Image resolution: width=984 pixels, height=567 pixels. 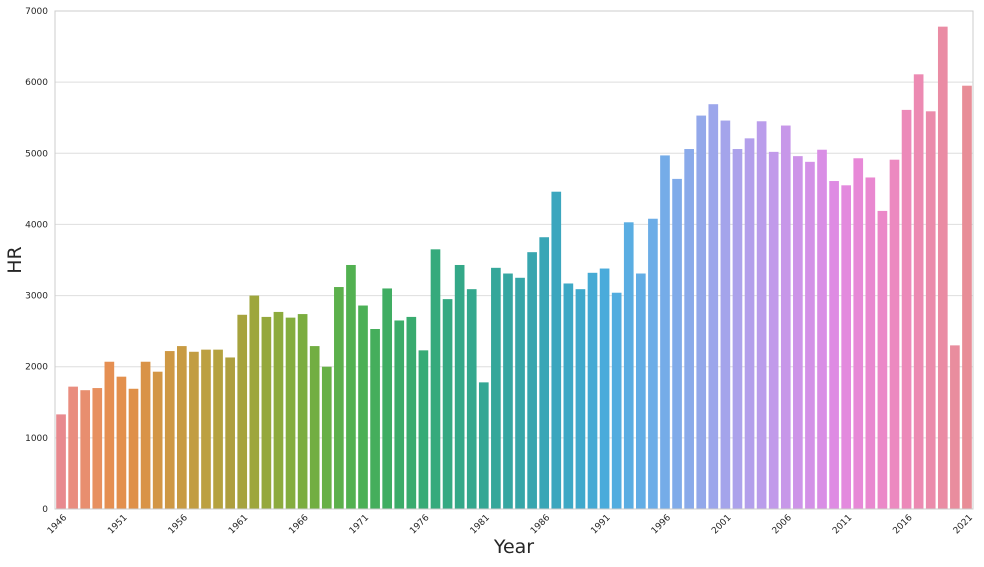 What do you see at coordinates (955, 427) in the screenshot?
I see `bar-2020` at bounding box center [955, 427].